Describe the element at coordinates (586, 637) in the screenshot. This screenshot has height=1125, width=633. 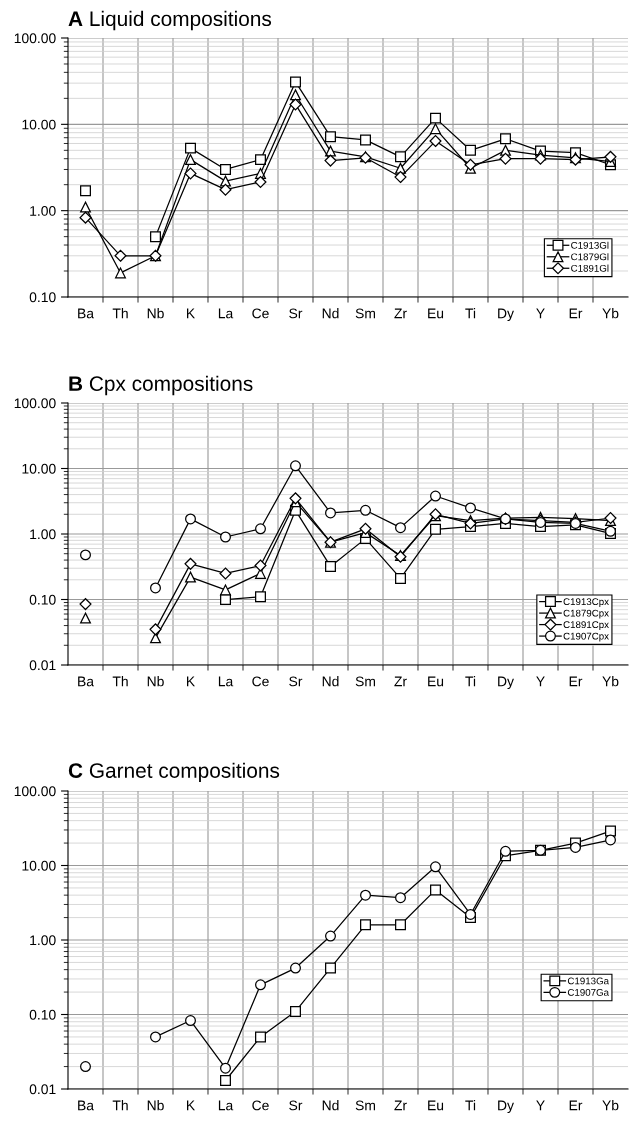
I see `legend-label: C1907Cpx` at that location.